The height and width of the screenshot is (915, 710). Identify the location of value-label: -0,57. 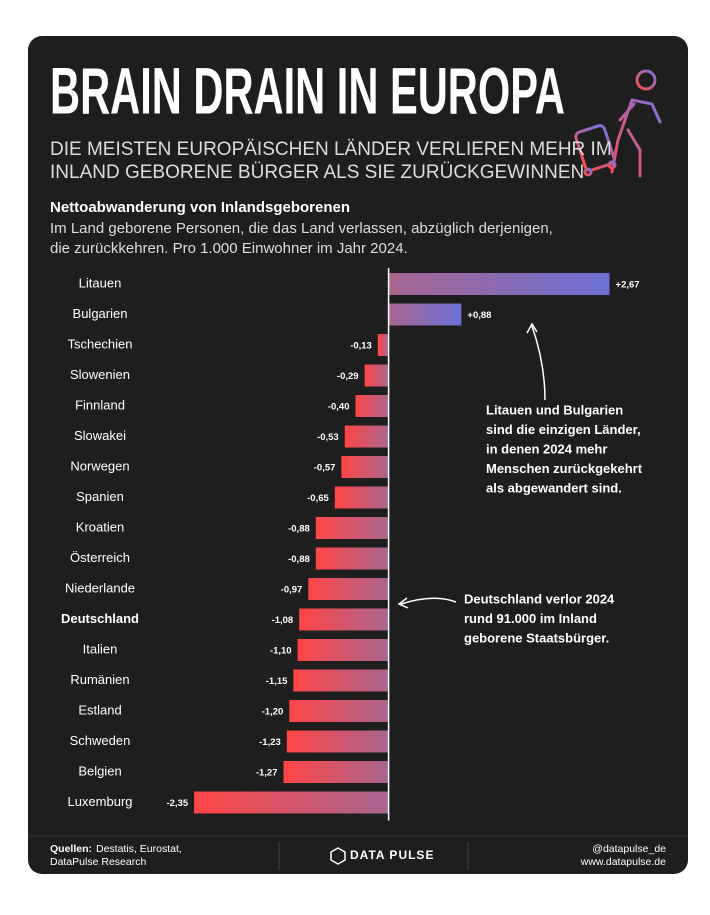
(325, 468).